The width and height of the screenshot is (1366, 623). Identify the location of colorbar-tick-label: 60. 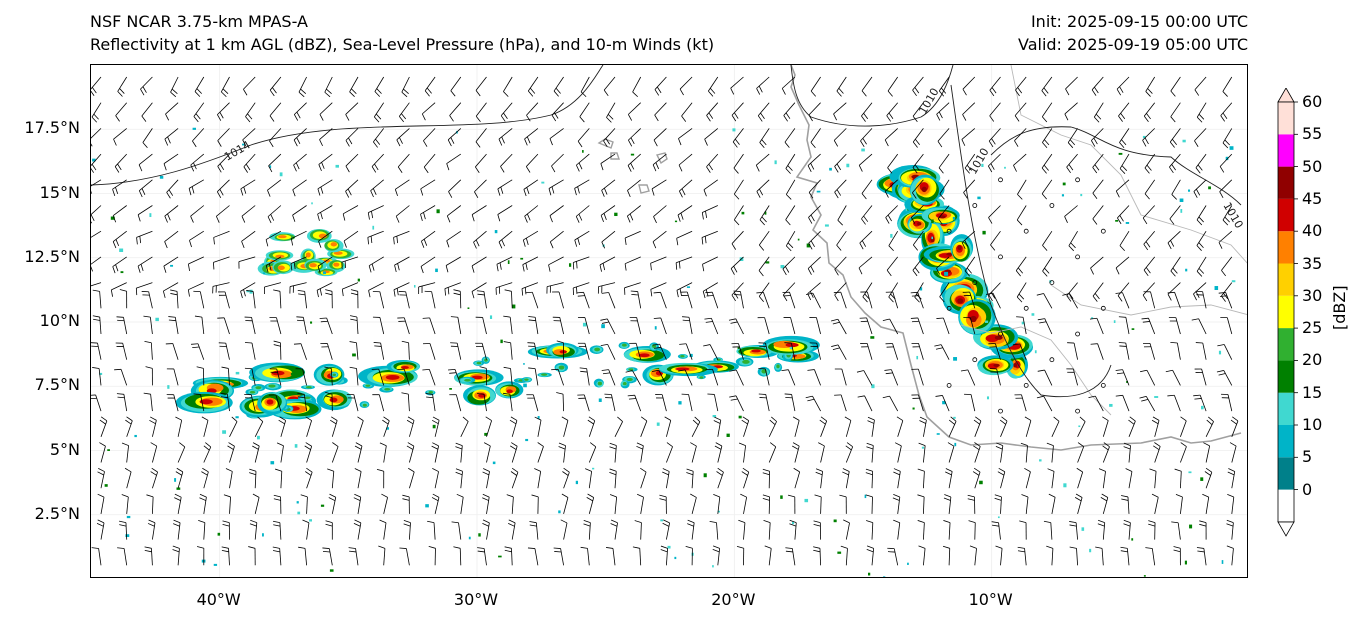
(1312, 101).